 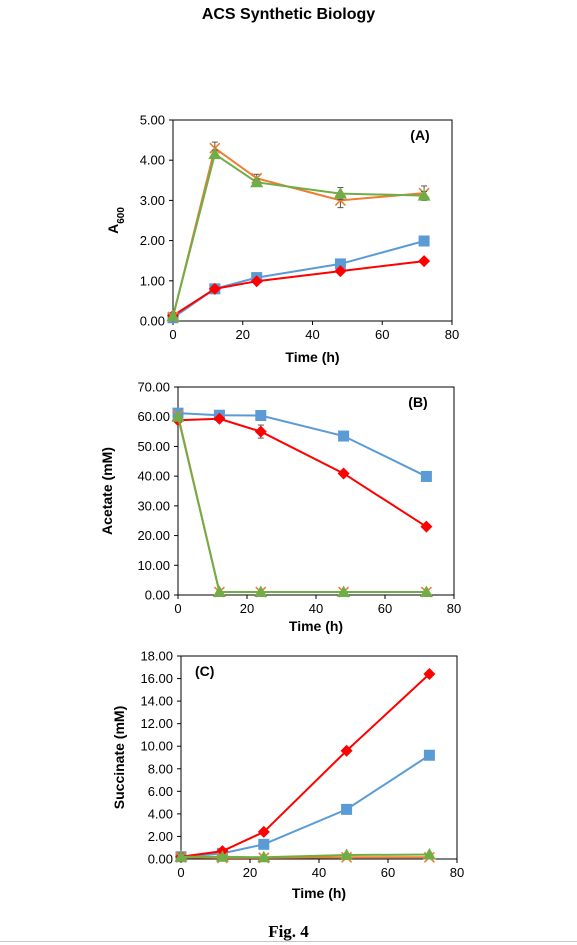 What do you see at coordinates (160, 791) in the screenshot?
I see `y-tick-label: 6.00` at bounding box center [160, 791].